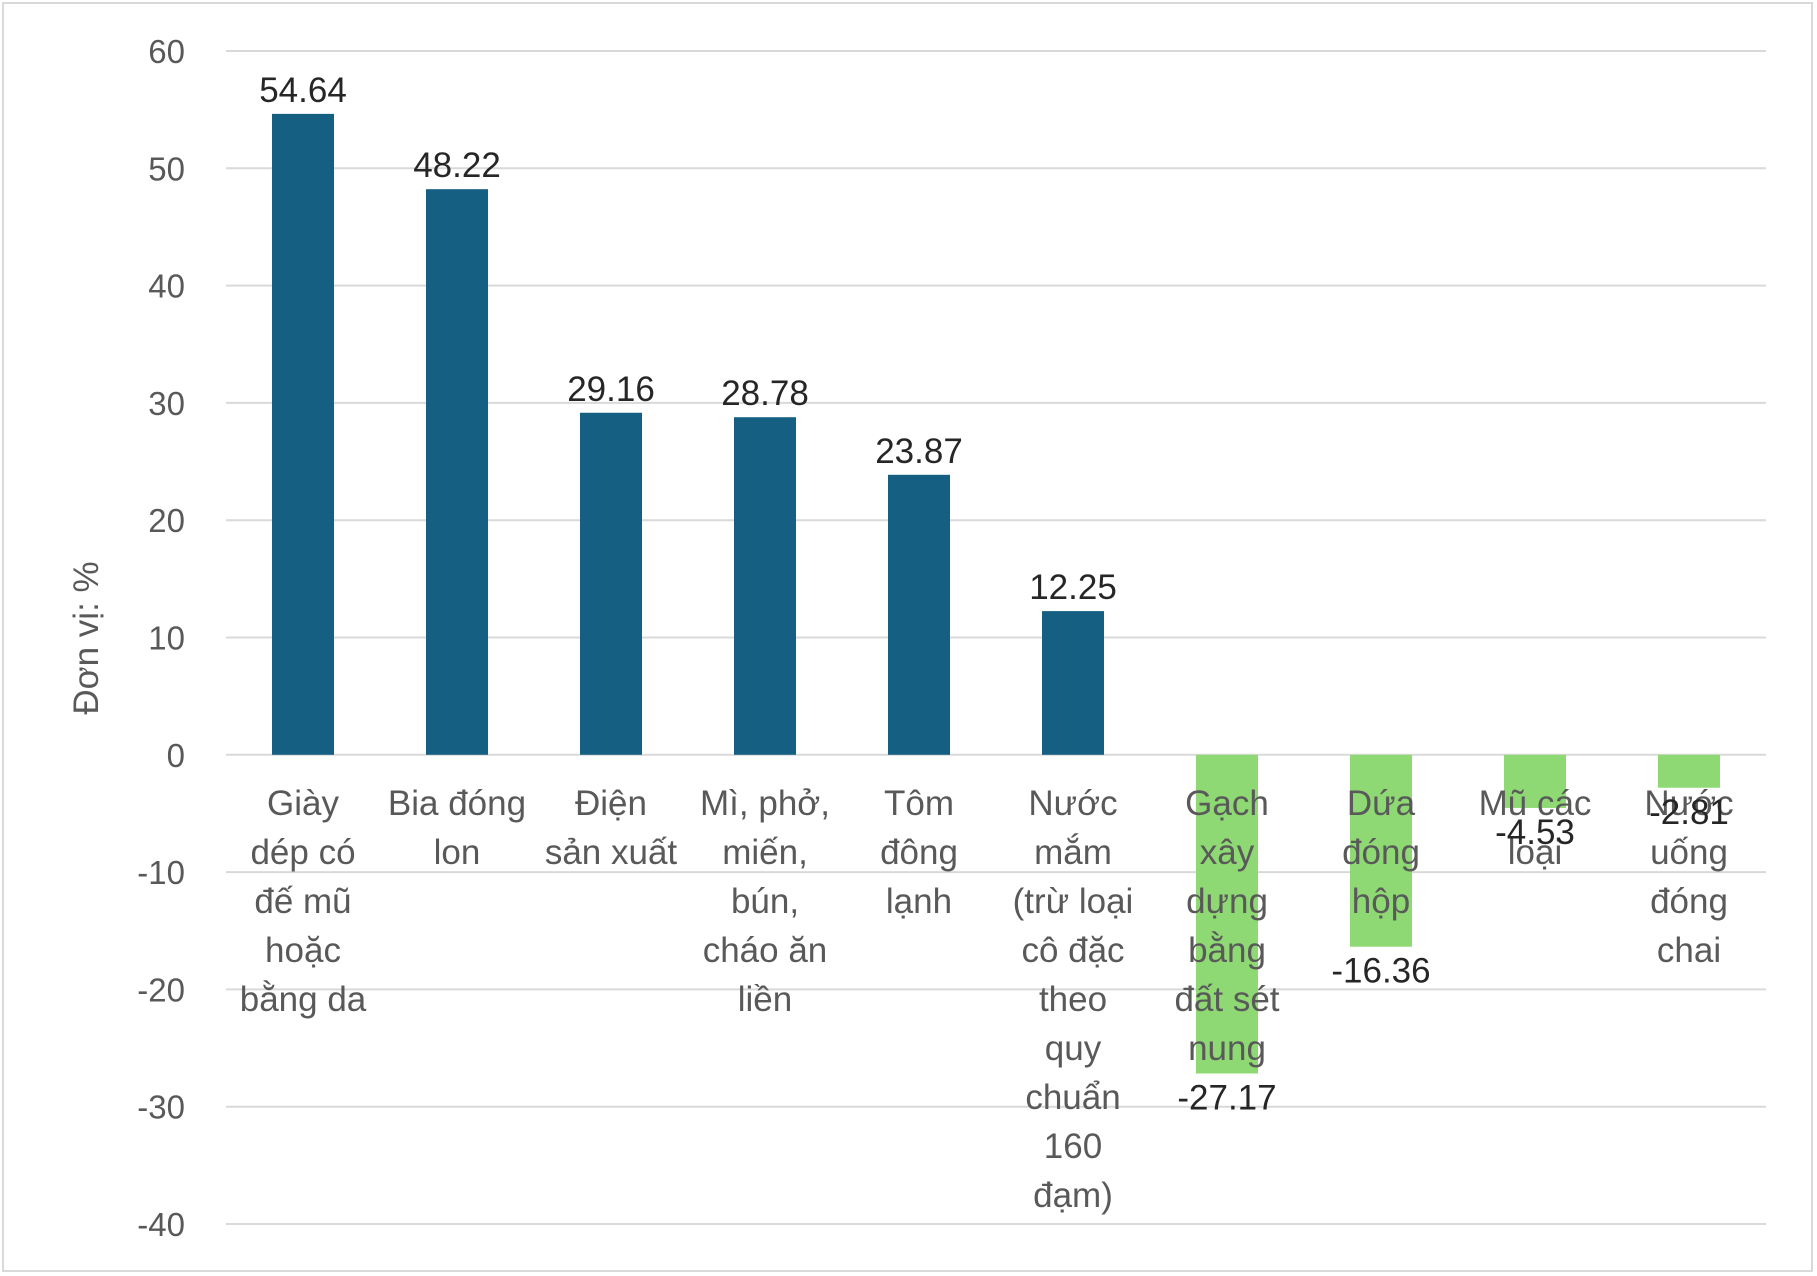 The image size is (1817, 1276). I want to click on y-axis-ticks: 60 50 40 30 20 10 0 -10 -20 -30 -40, so click(161, 638).